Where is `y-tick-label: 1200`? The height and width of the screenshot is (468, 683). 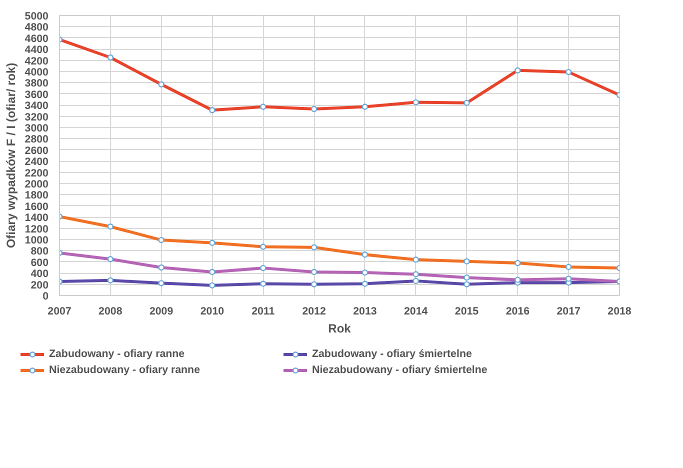 y-tick-label: 1200 is located at coordinates (36, 229).